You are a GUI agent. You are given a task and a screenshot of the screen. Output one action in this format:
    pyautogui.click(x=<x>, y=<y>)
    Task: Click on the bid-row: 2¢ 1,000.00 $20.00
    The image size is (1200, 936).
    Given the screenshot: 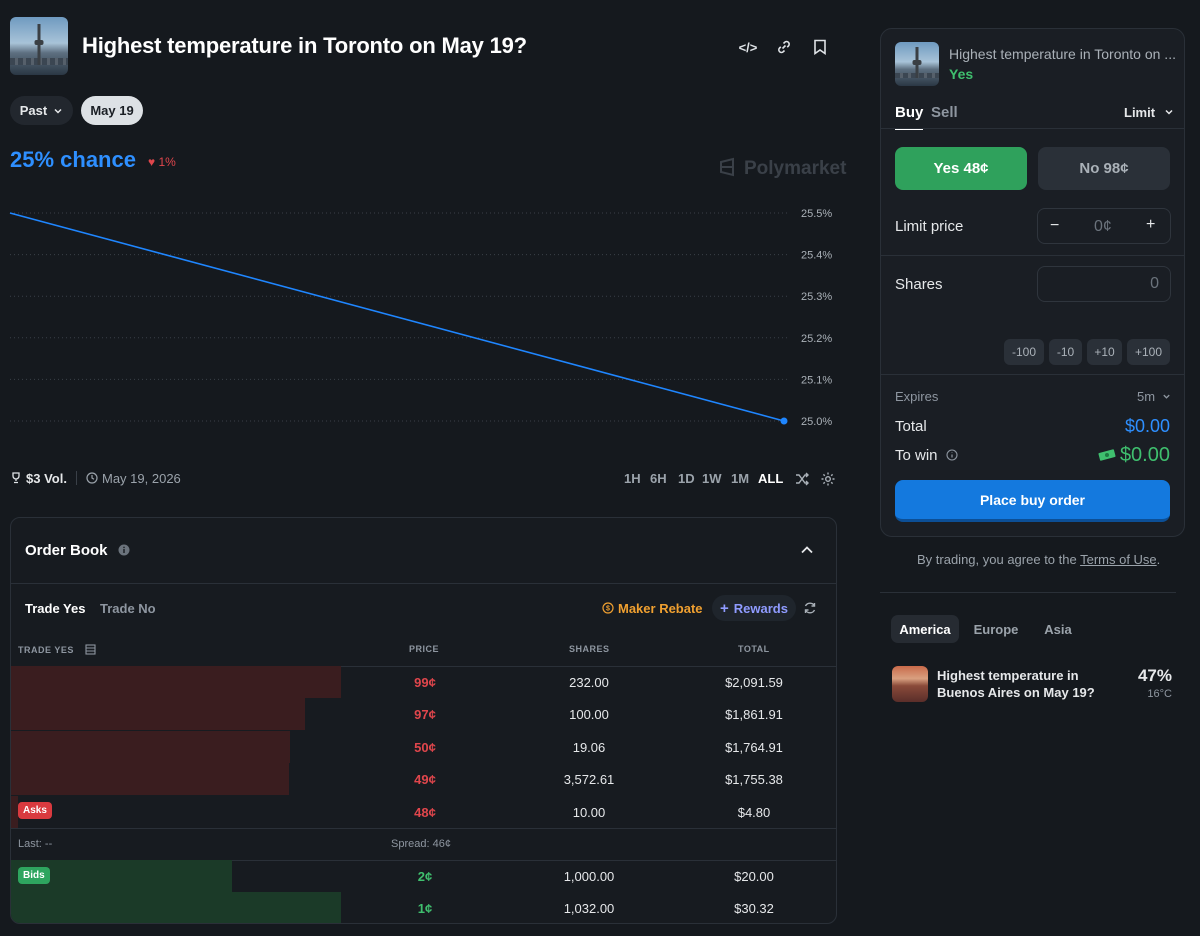 What is the action you would take?
    pyautogui.click(x=423, y=876)
    